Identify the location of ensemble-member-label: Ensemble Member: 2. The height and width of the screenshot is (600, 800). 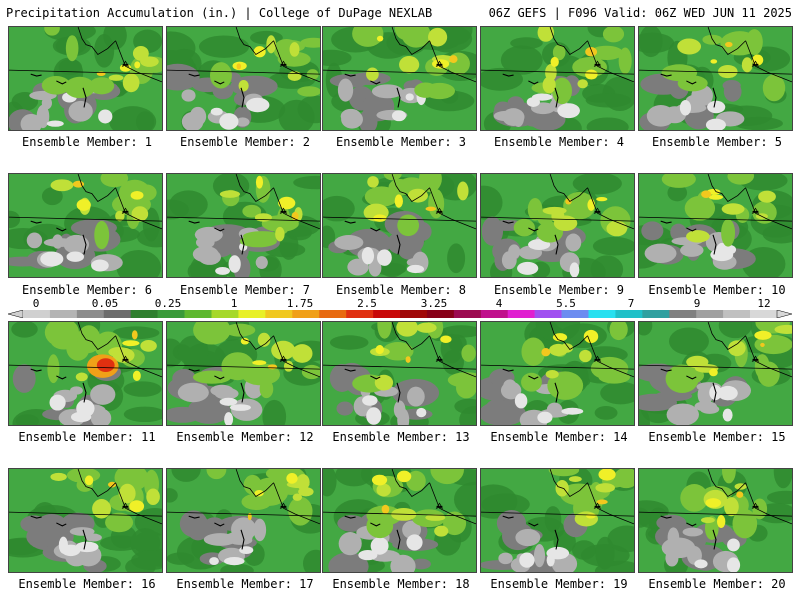
(245, 142).